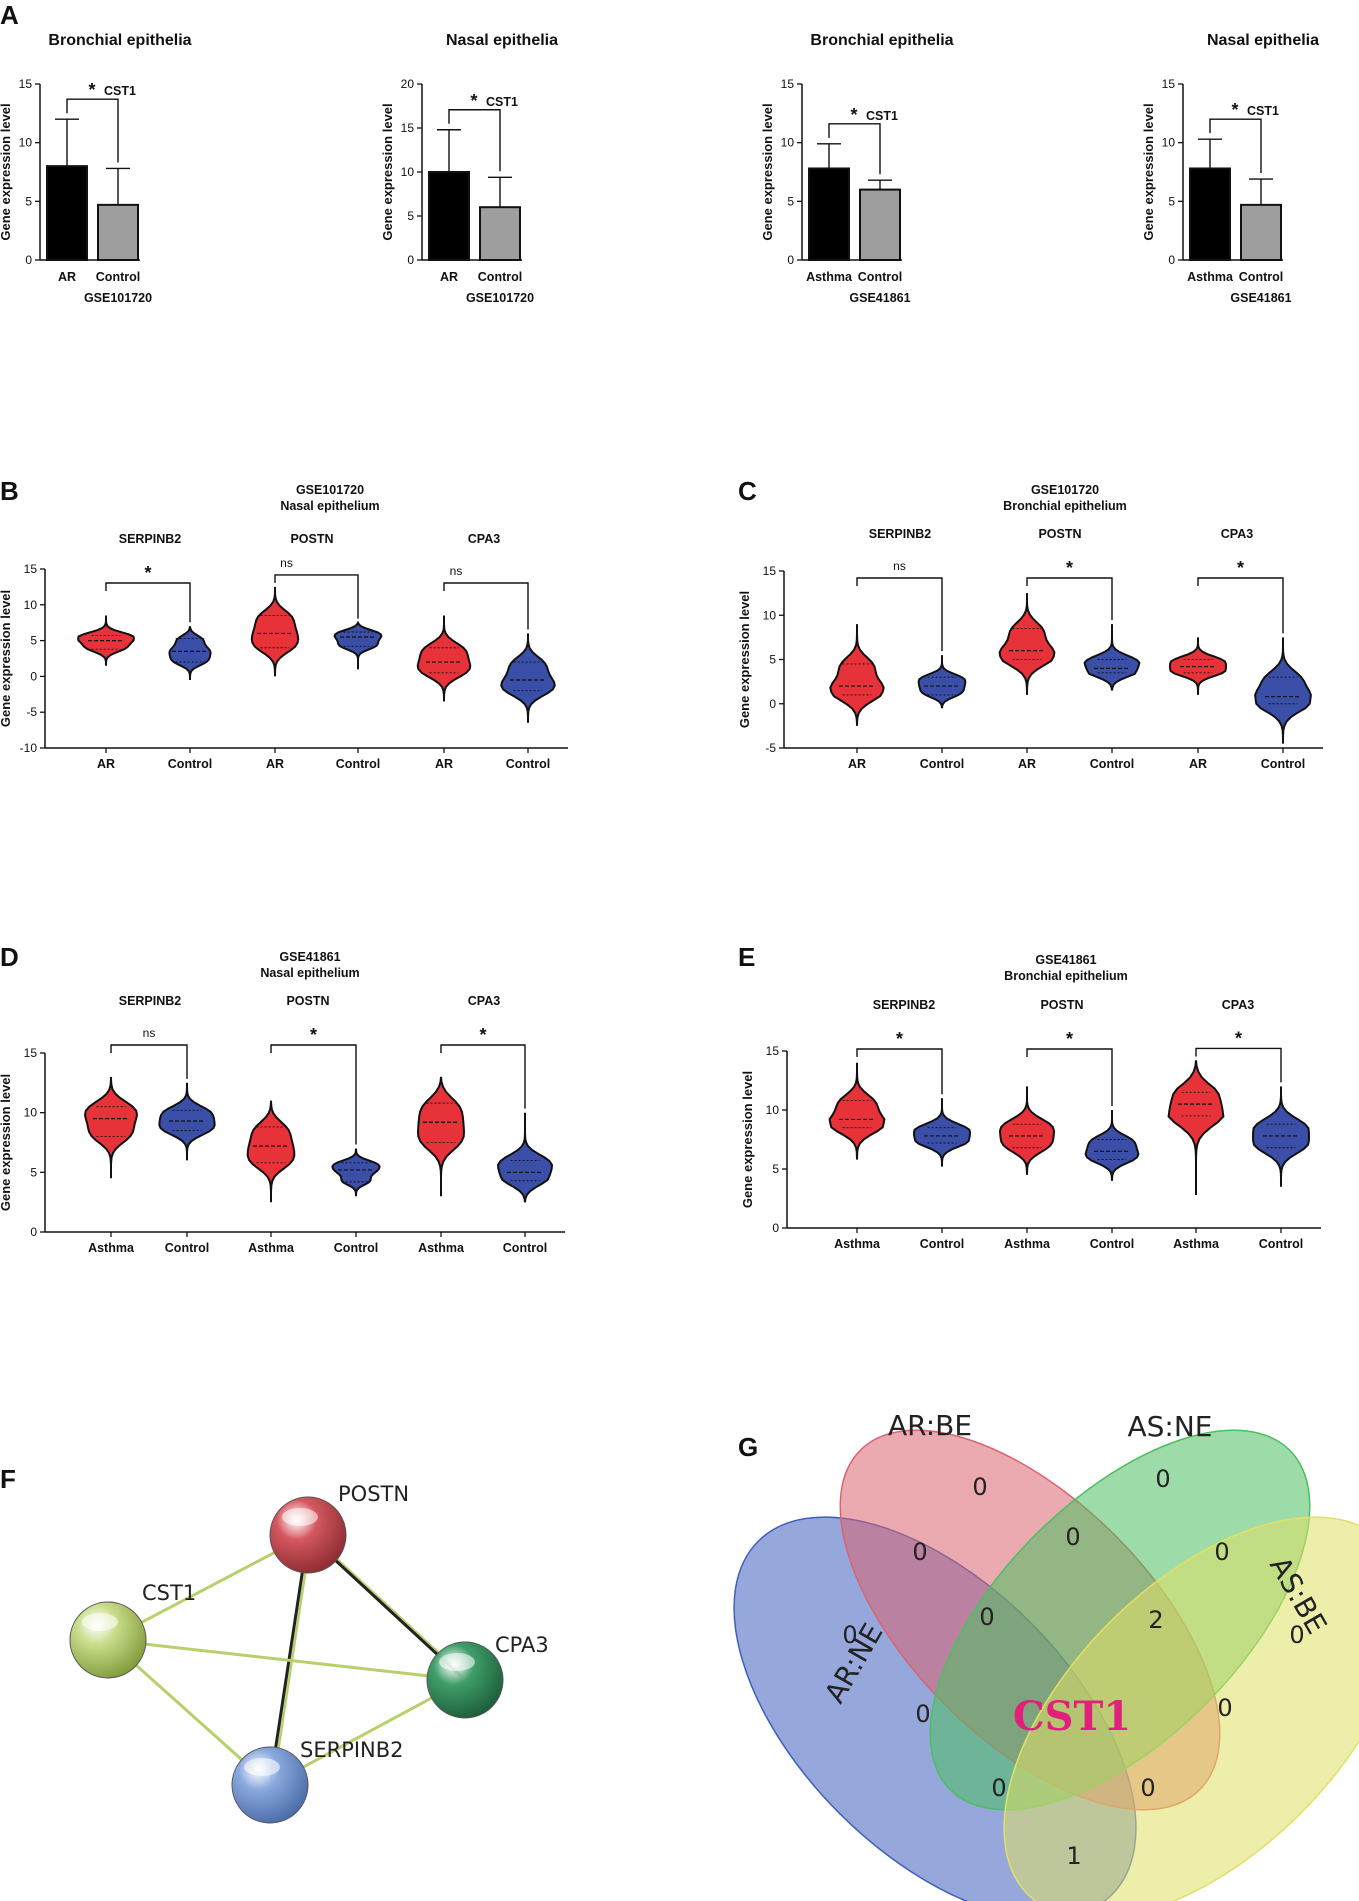 The height and width of the screenshot is (1901, 1359). I want to click on venn-set-as-be, so click(1181, 1708).